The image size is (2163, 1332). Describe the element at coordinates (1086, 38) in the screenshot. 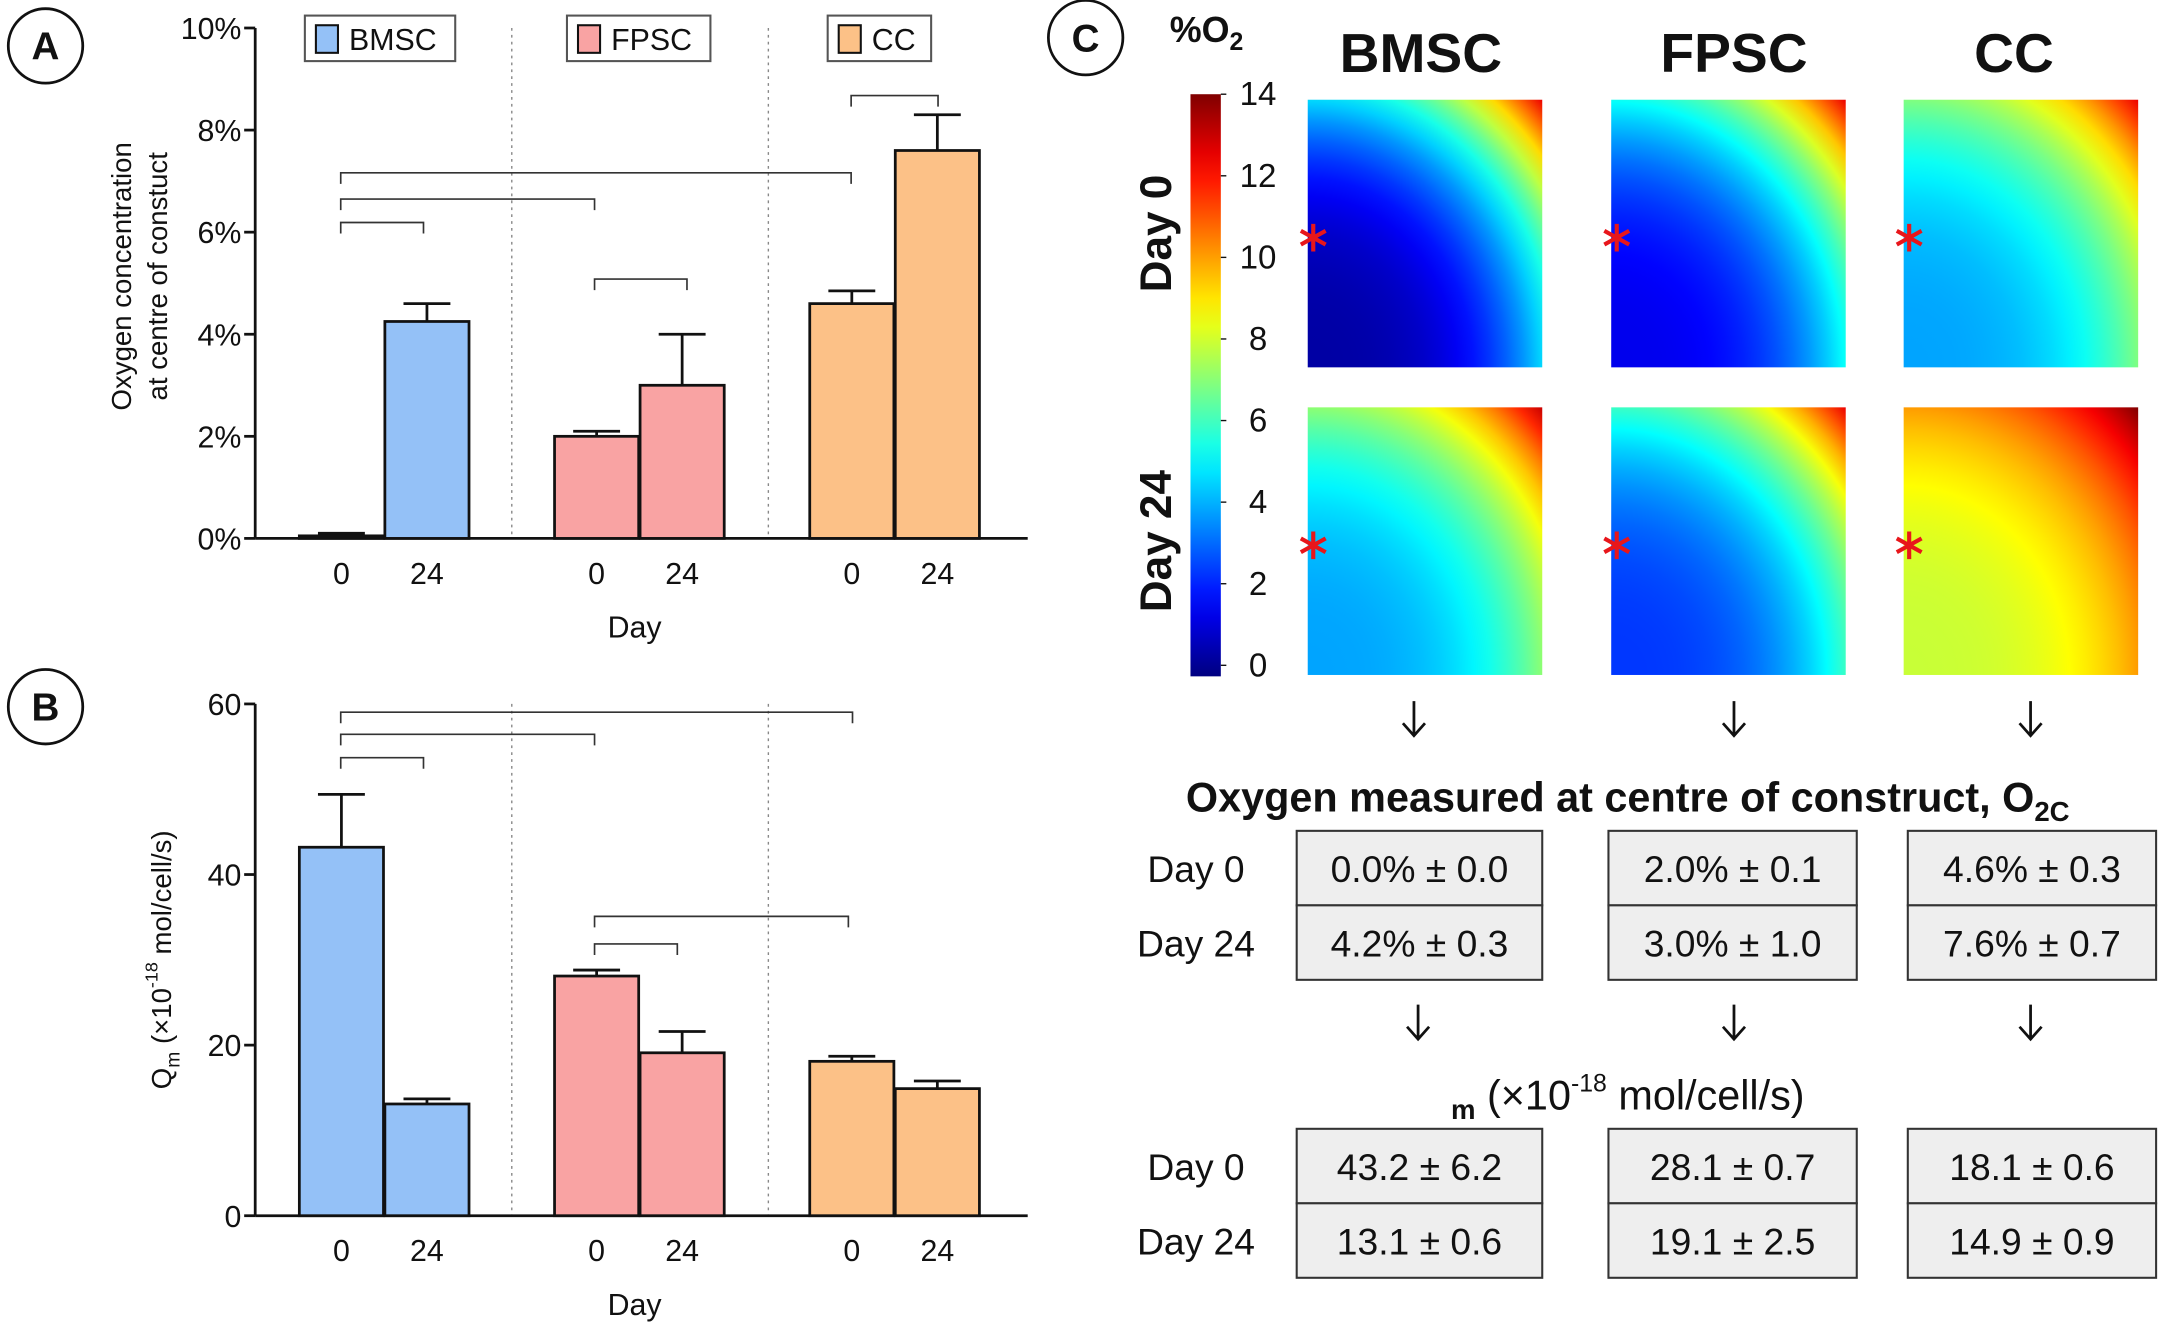

I see `panel-label: C` at that location.